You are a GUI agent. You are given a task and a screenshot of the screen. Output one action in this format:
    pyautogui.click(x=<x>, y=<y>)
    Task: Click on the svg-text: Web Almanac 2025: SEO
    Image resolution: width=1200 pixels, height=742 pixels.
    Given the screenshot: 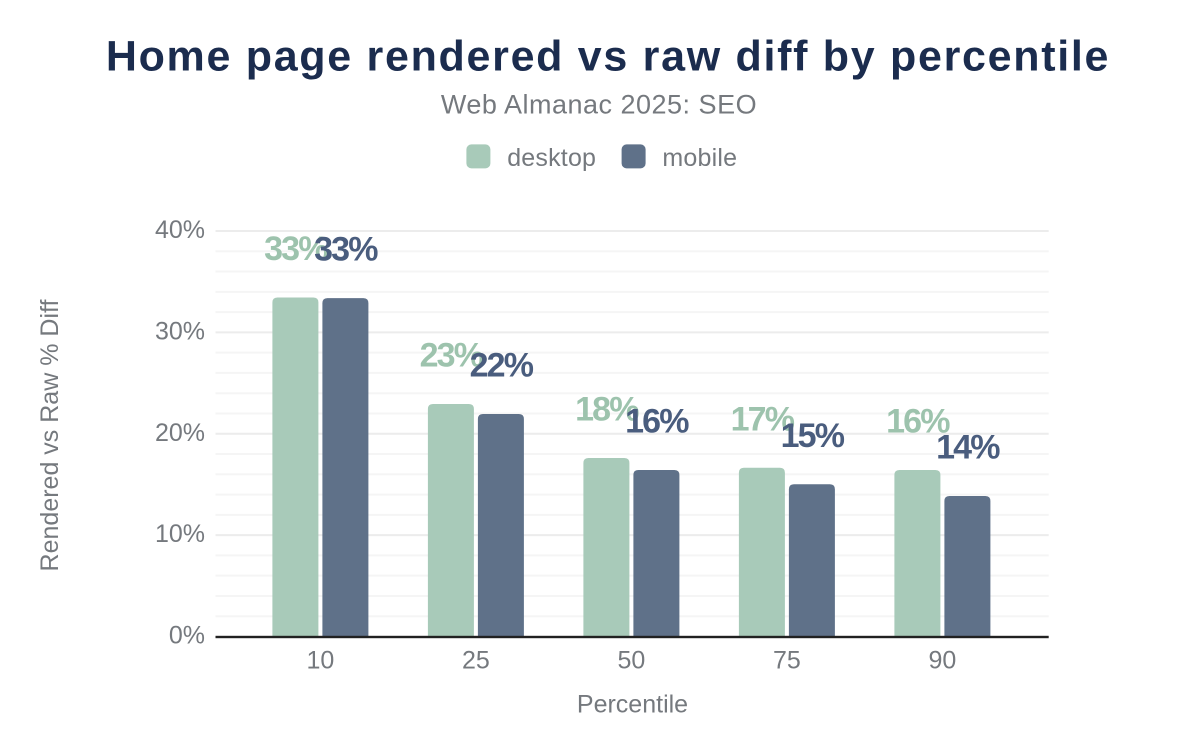 What is the action you would take?
    pyautogui.click(x=599, y=104)
    